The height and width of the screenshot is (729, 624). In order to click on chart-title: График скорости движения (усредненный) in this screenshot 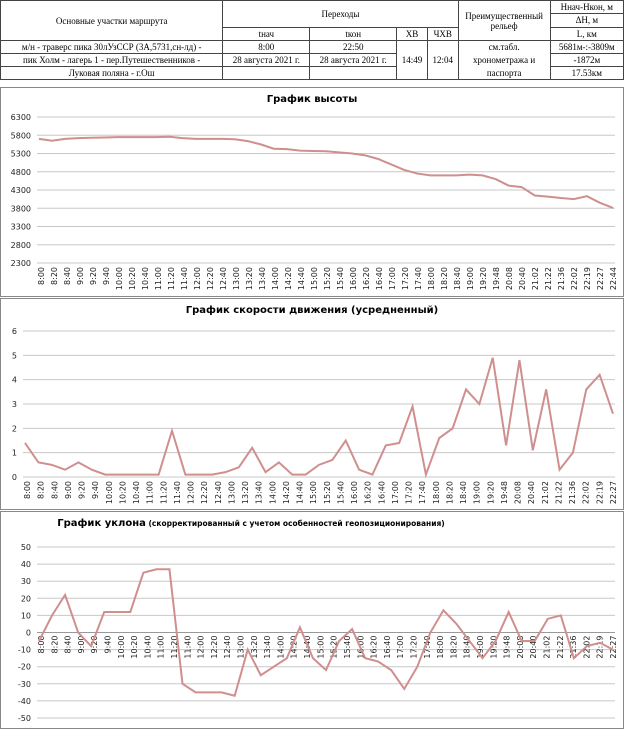, I will do `click(312, 310)`.